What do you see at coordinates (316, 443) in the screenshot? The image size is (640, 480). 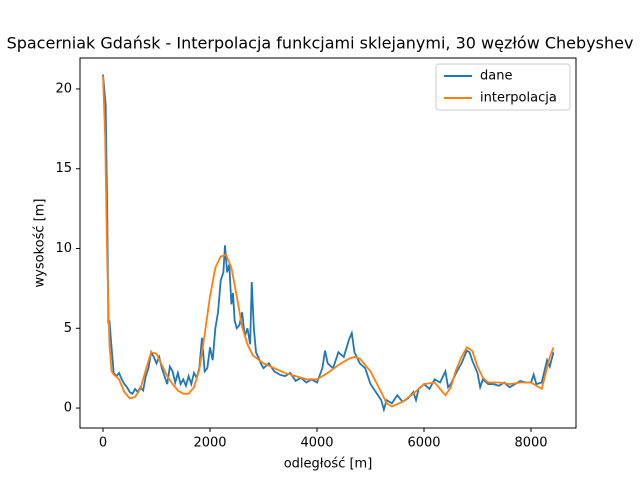 I see `x-tick-label: 4000` at bounding box center [316, 443].